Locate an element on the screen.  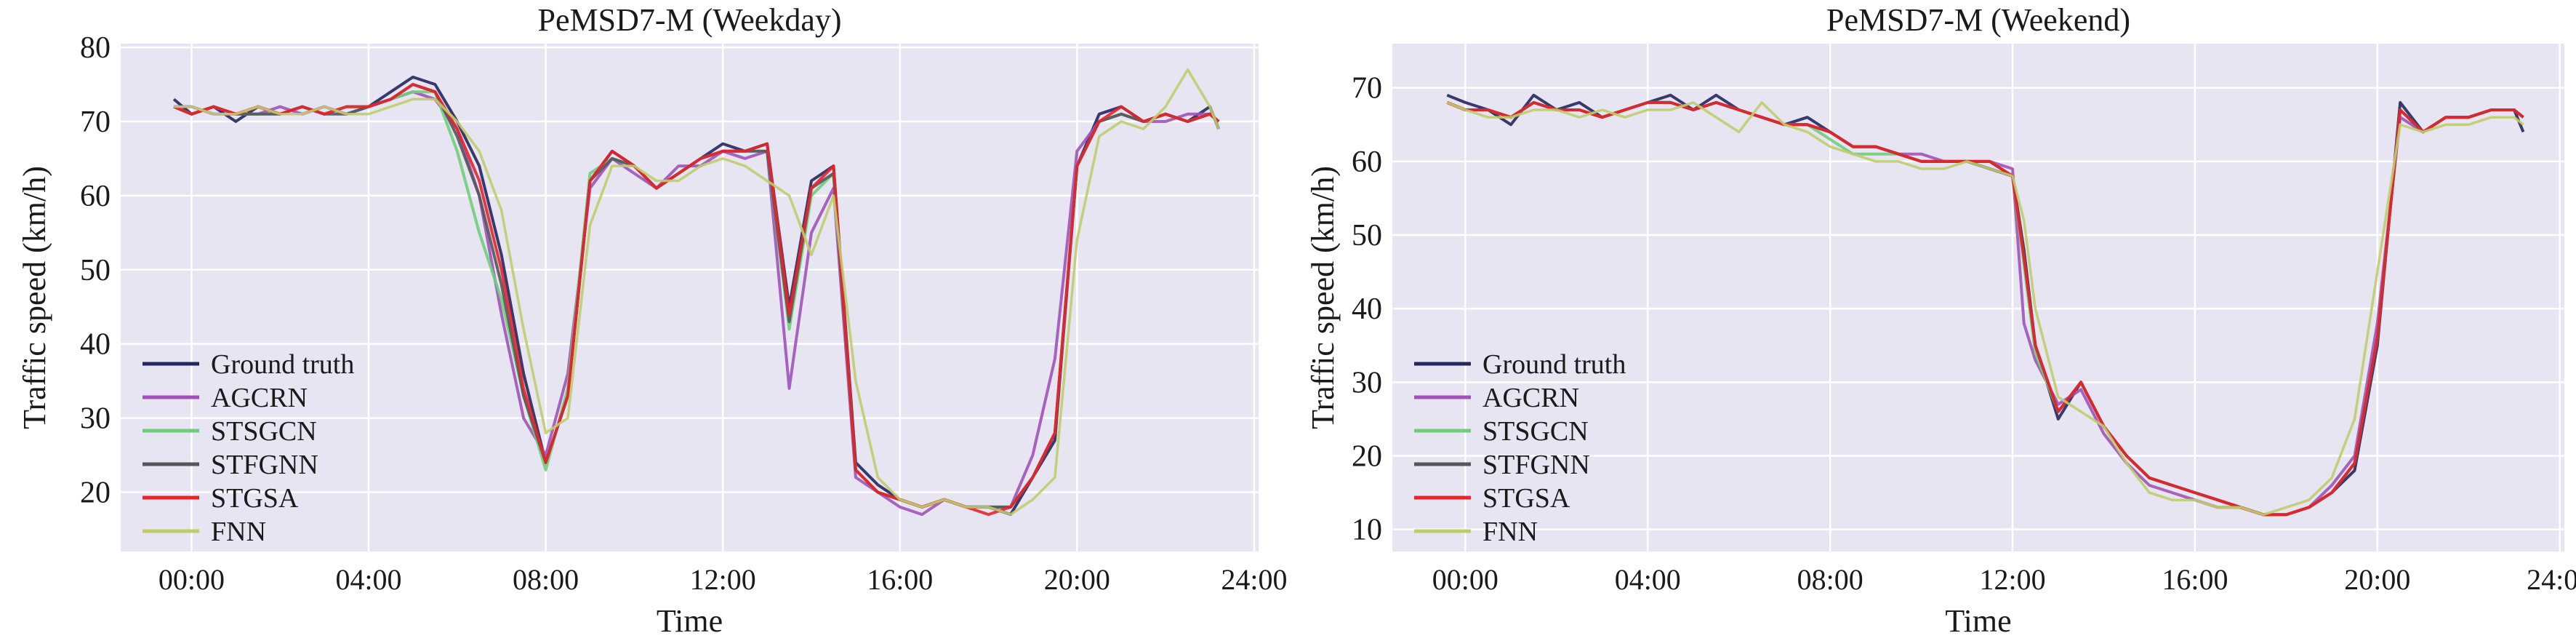
y-tick-label: 10 is located at coordinates (1367, 530).